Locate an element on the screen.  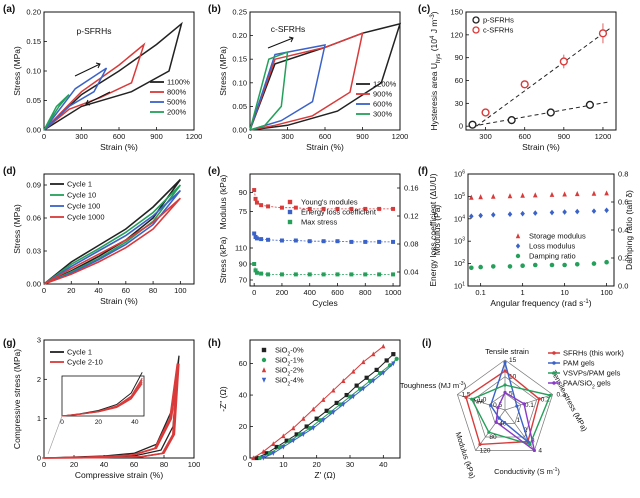
panel-5-x-label: Angular frequency (rad s-1) is located at coordinates (540, 303).